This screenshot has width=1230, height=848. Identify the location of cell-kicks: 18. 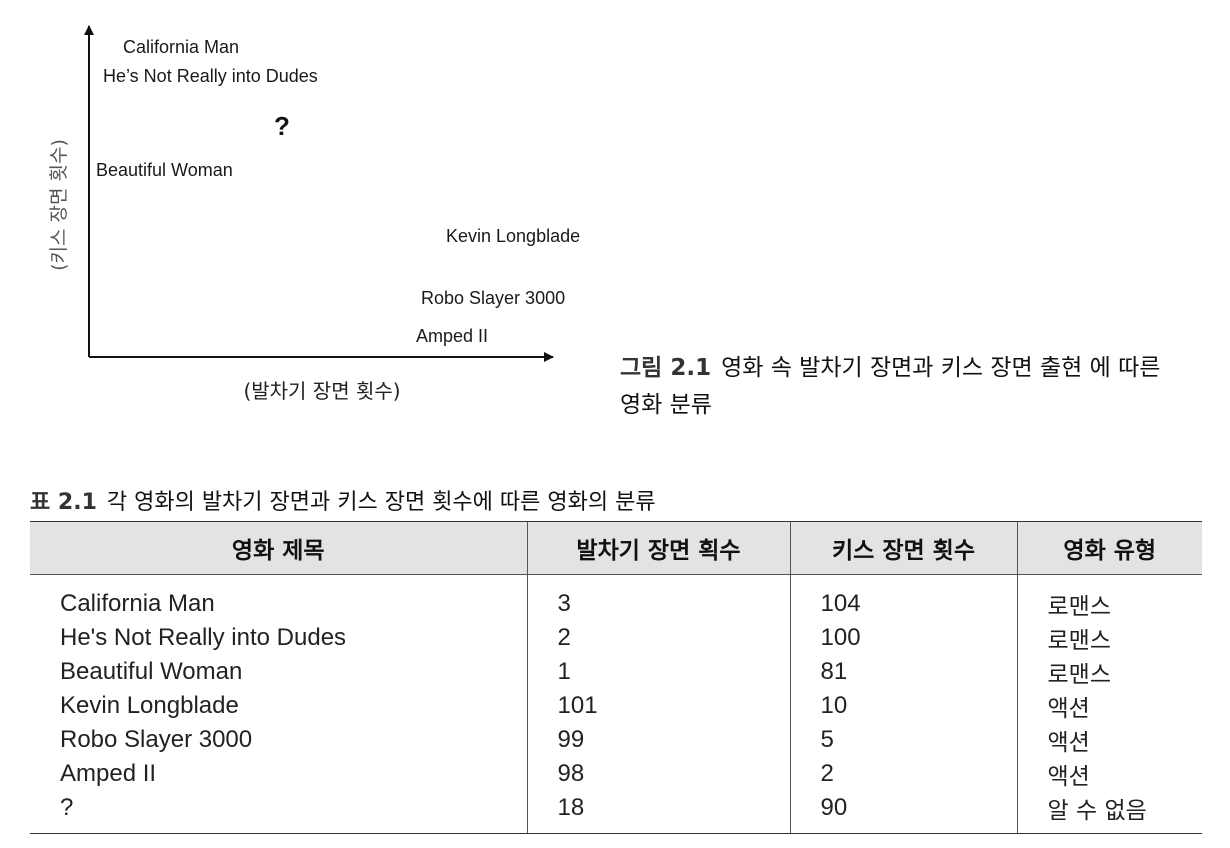
(658, 812).